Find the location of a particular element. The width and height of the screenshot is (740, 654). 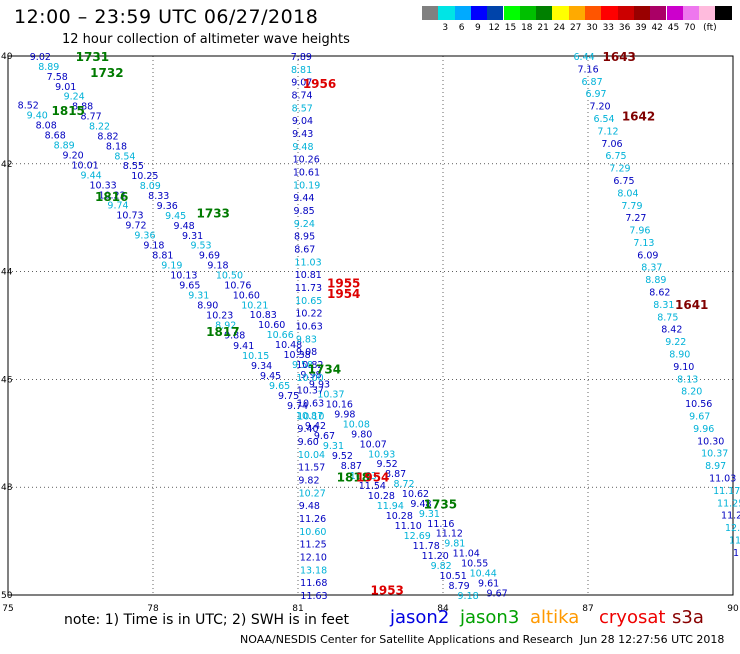

legend-s3a: s3a is located at coordinates (688, 617).